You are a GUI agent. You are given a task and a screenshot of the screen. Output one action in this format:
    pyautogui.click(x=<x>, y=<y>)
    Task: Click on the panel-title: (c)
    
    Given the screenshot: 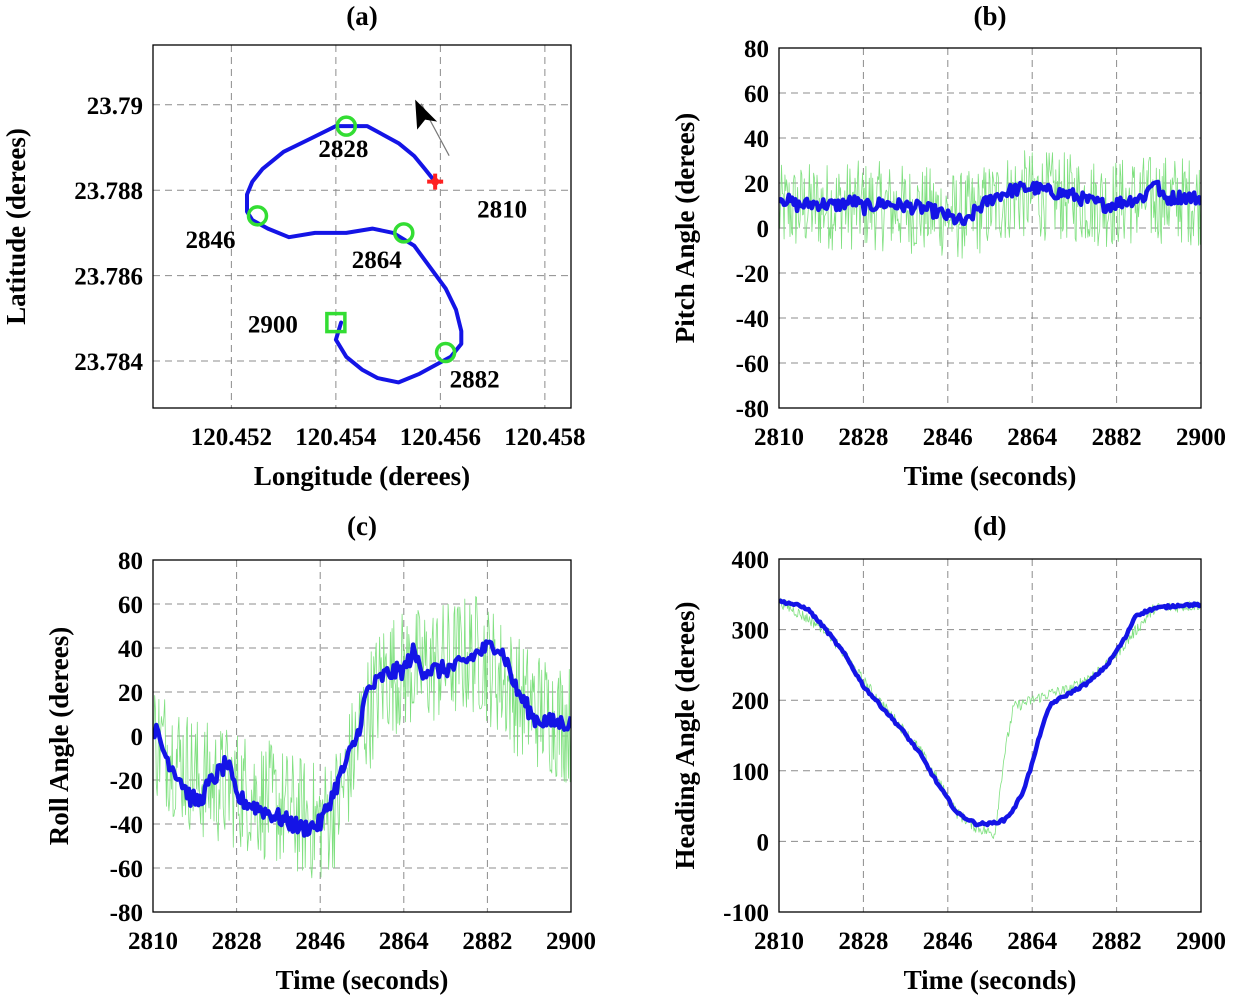 What is the action you would take?
    pyautogui.click(x=362, y=526)
    